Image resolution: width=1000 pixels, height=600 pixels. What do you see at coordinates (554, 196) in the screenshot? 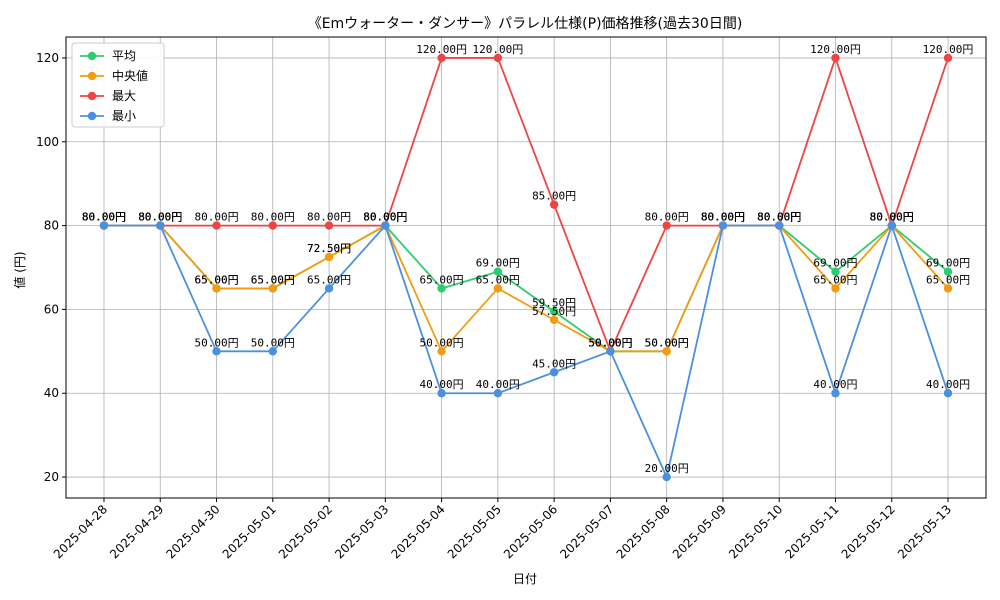
I see `data-label: 85.00円` at bounding box center [554, 196].